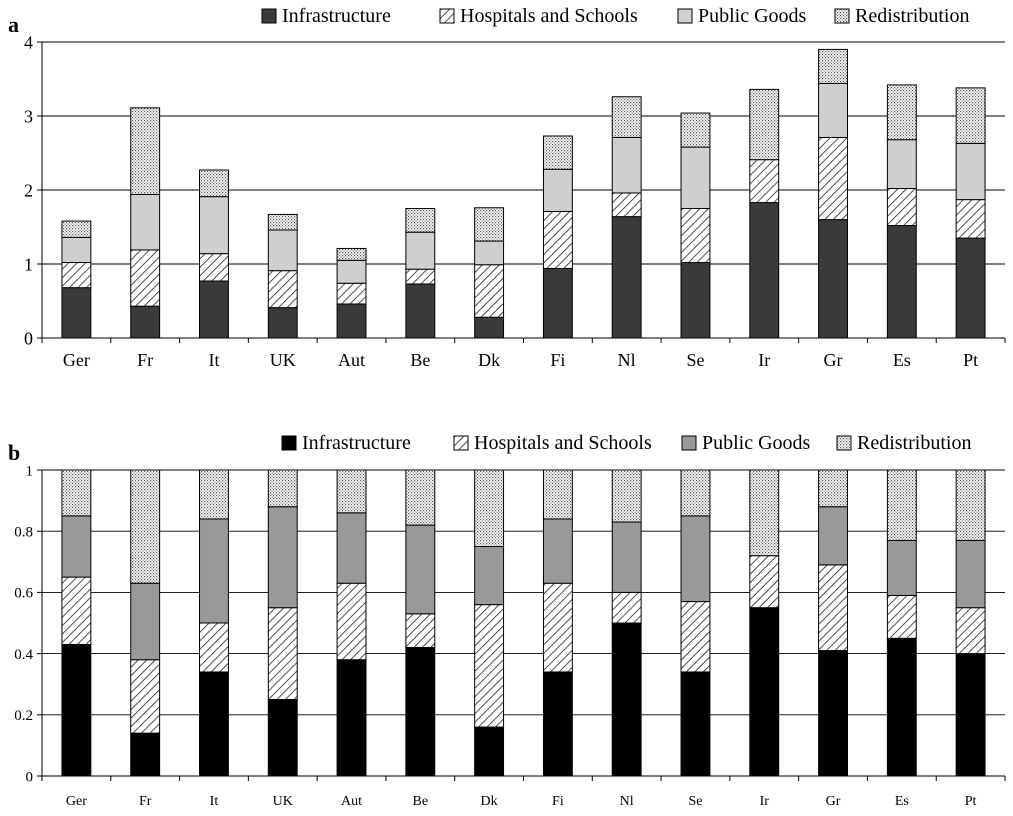 The height and width of the screenshot is (816, 1013). I want to click on y-tick-label: 0, so click(30, 777).